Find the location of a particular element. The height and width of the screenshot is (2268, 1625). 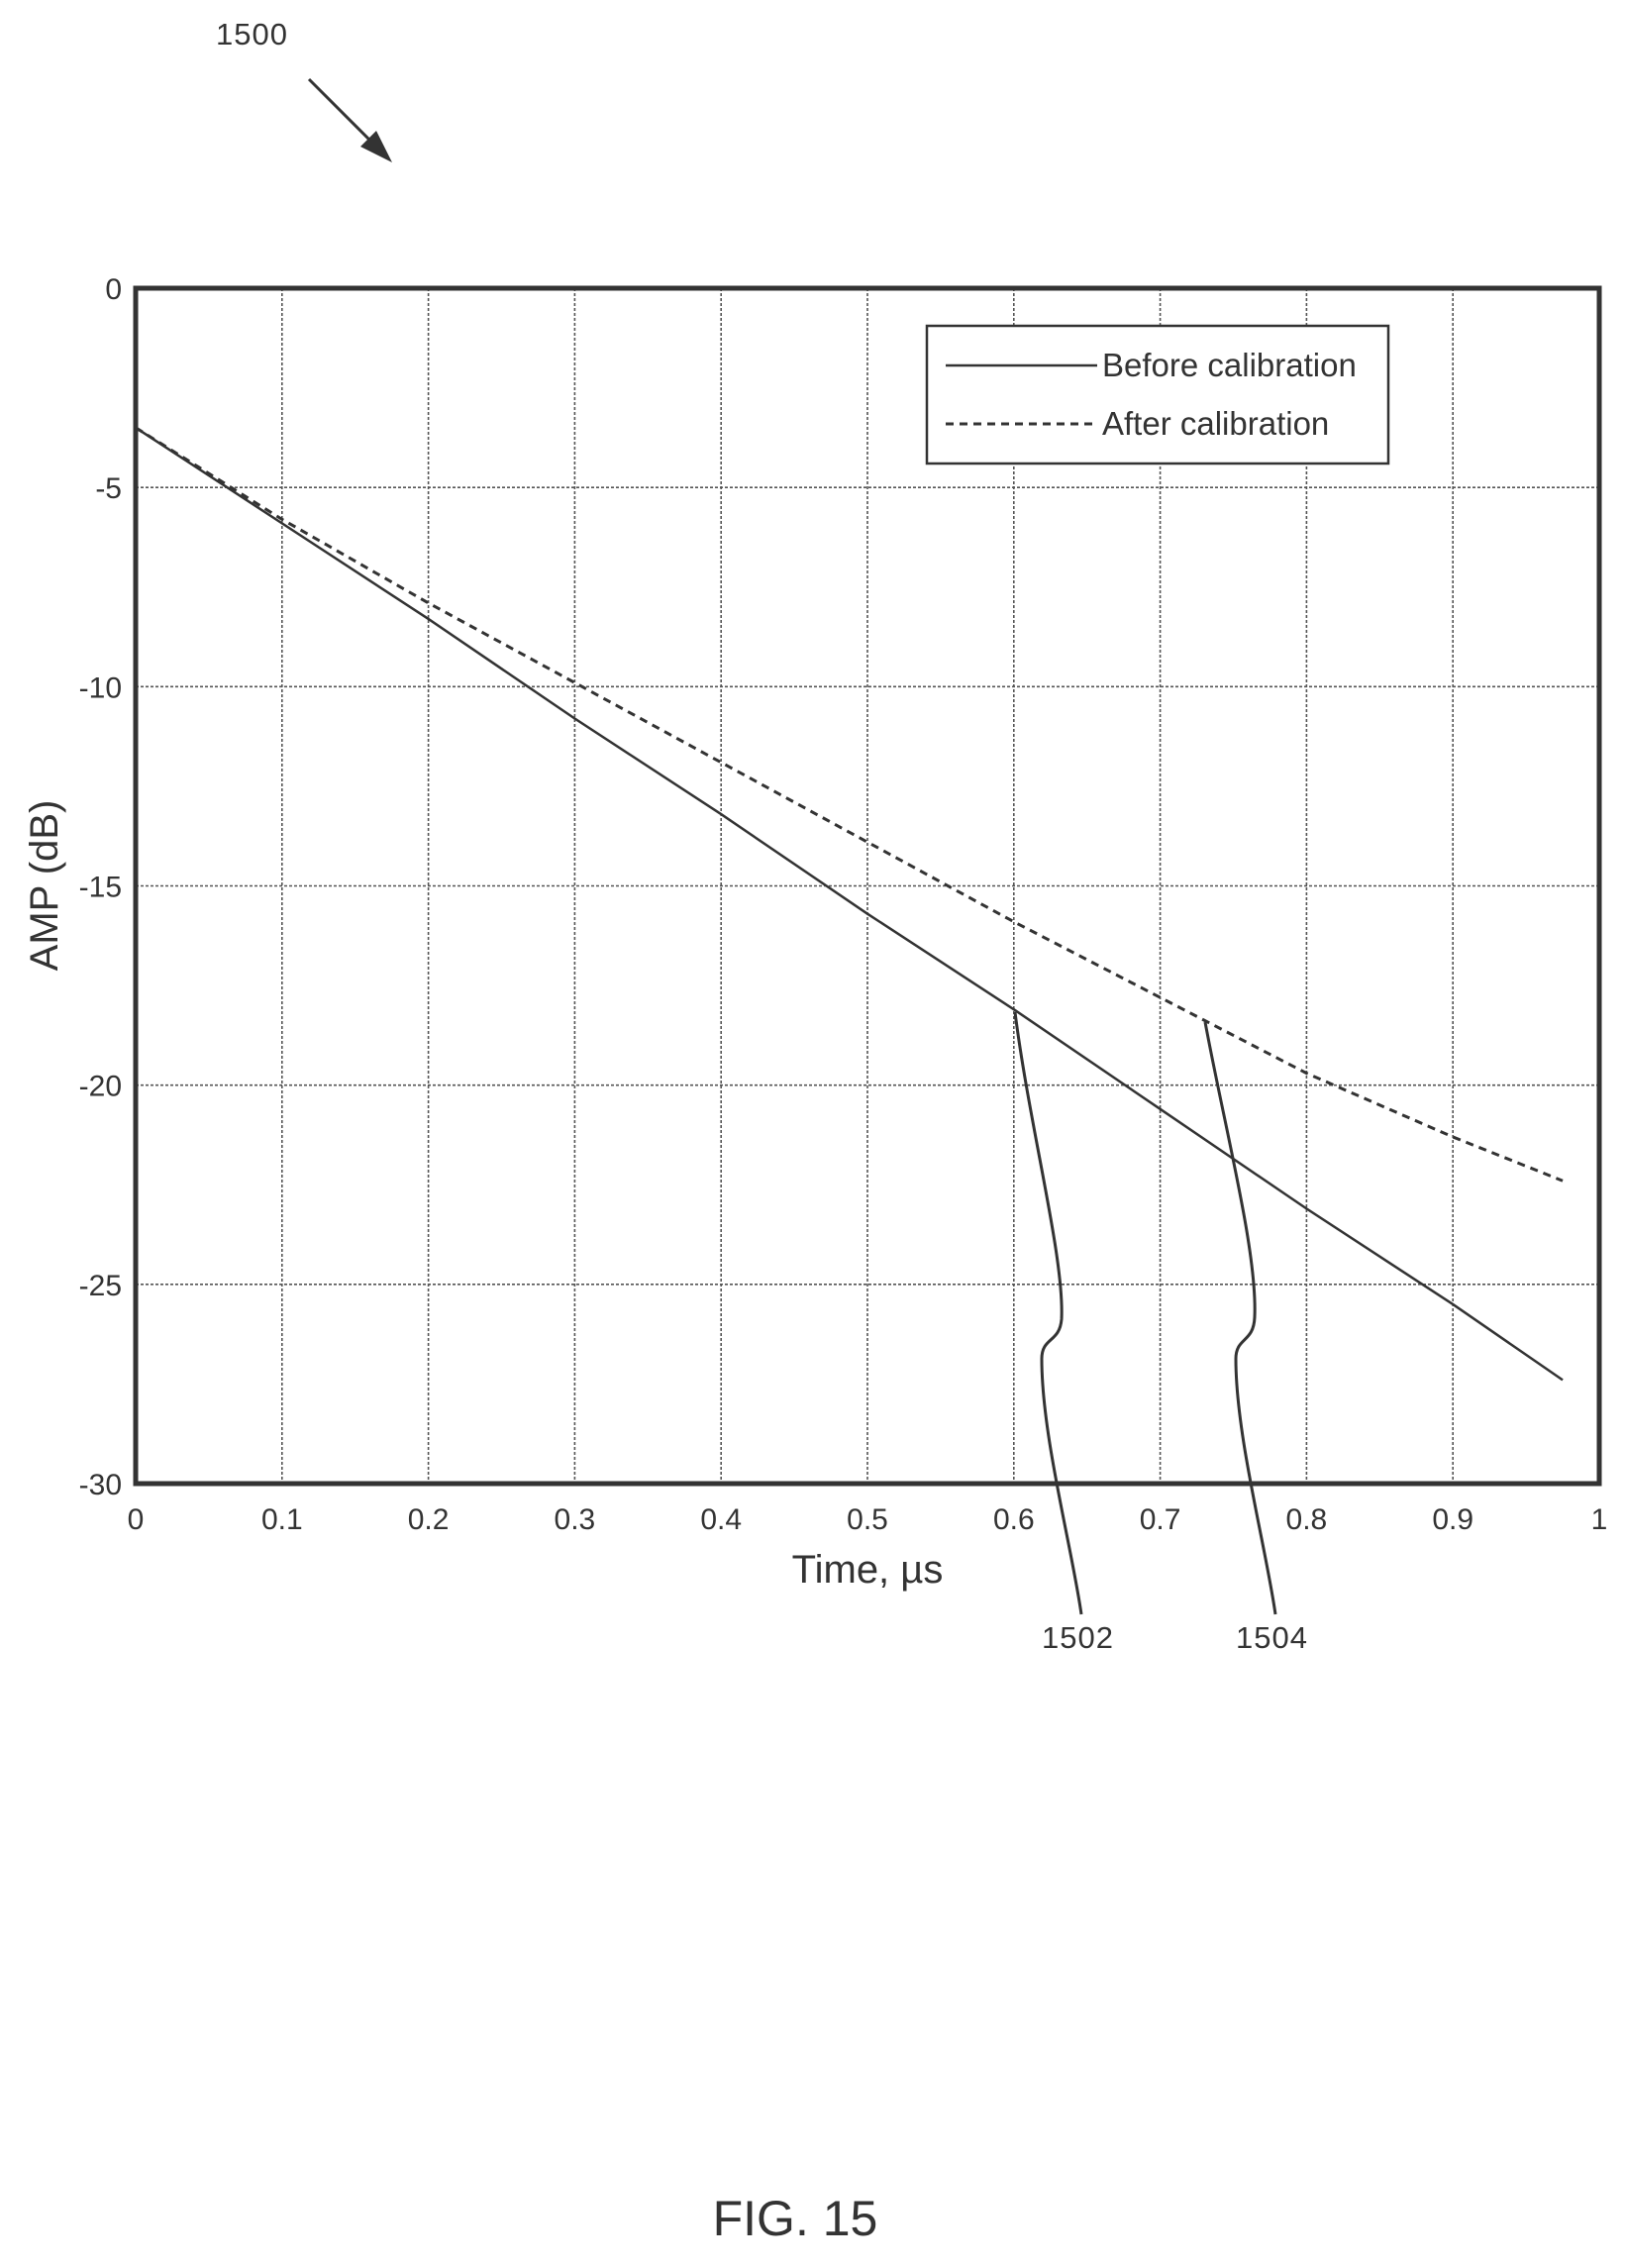

y-tick-labels: 0 -5 -10 -15 -20 -25 -30 is located at coordinates (100, 887).